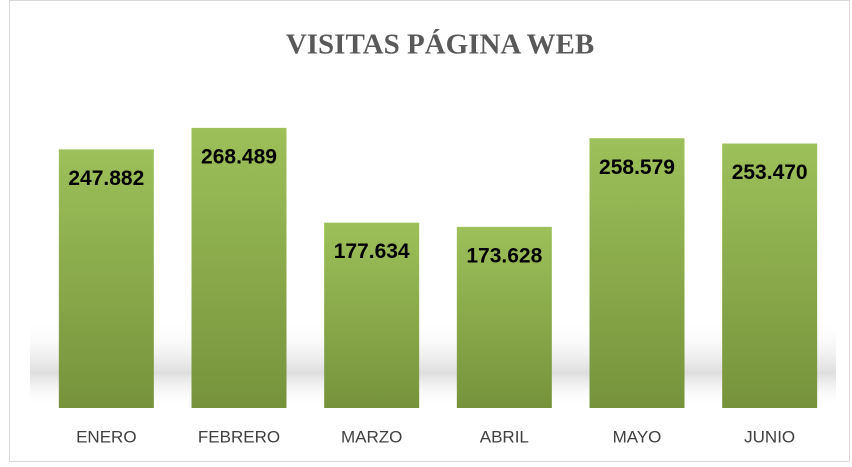 The height and width of the screenshot is (467, 852). I want to click on value-label: 173.628, so click(504, 255).